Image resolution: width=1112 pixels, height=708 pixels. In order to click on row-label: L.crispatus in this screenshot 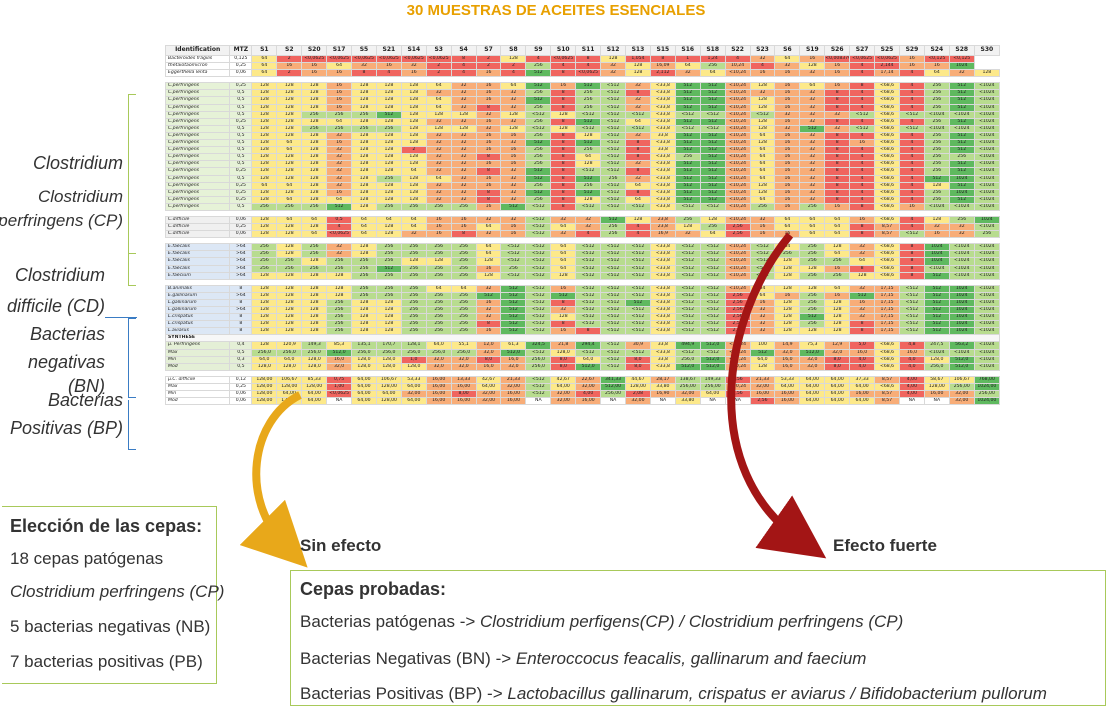, I will do `click(198, 324)`.